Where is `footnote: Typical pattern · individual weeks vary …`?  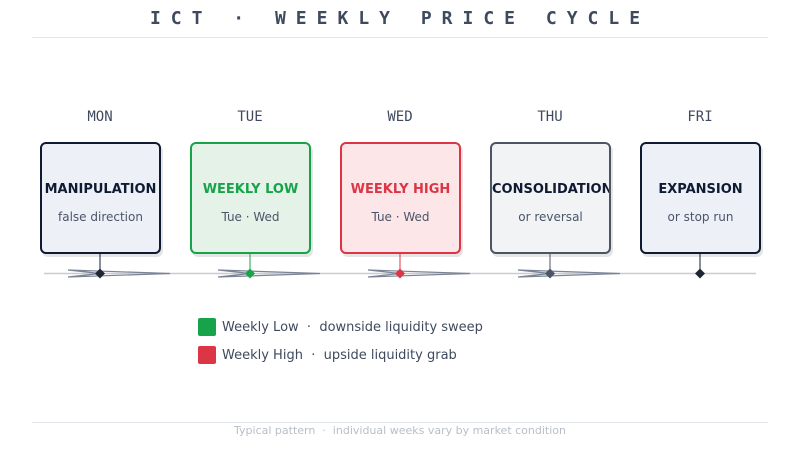
footnote: Typical pattern · individual weeks vary … is located at coordinates (400, 430).